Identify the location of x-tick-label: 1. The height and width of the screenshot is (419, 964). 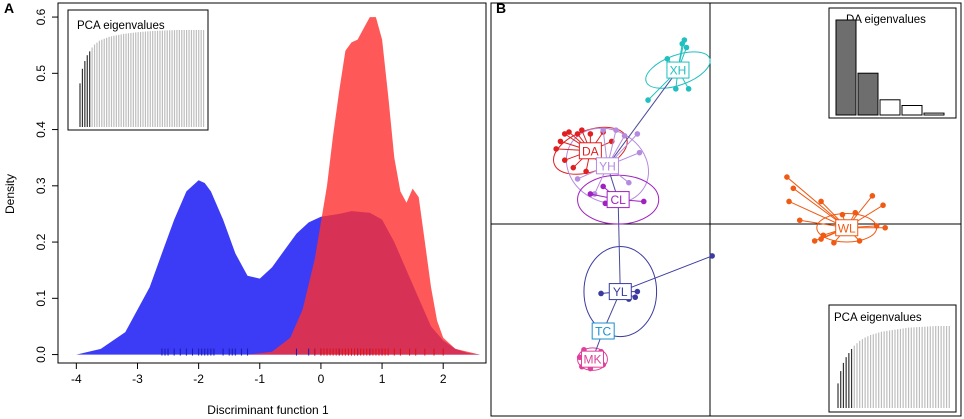
(382, 379).